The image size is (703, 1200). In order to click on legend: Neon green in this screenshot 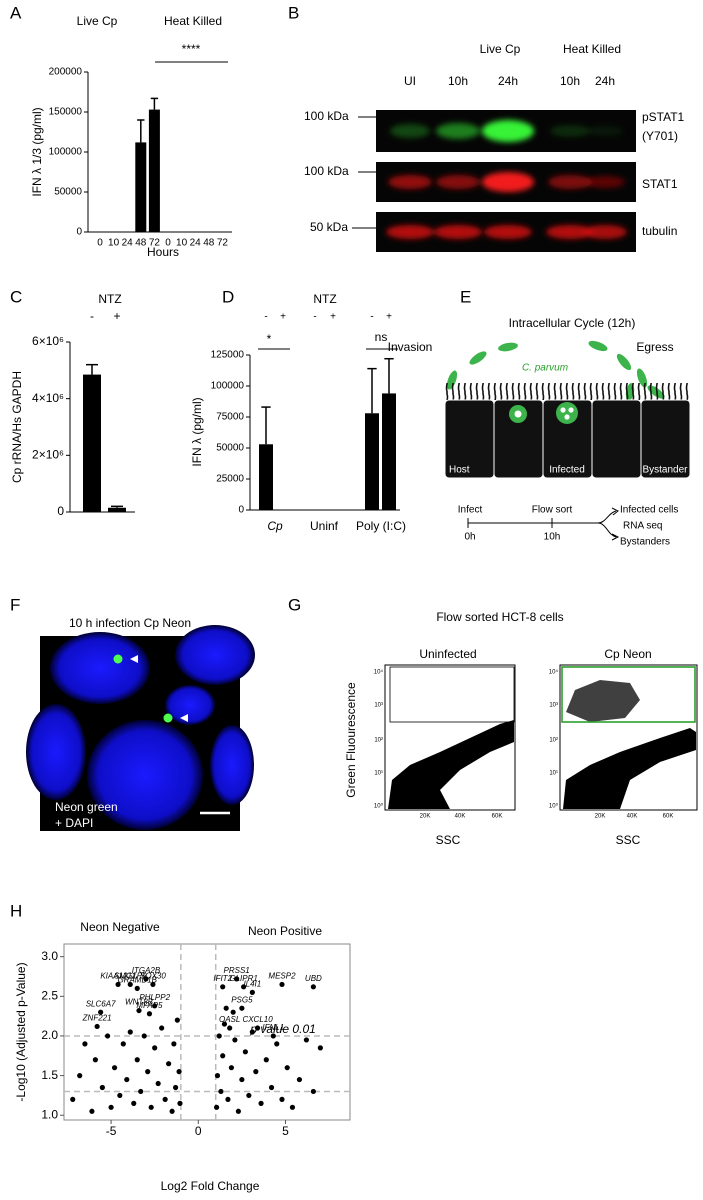, I will do `click(86, 807)`.